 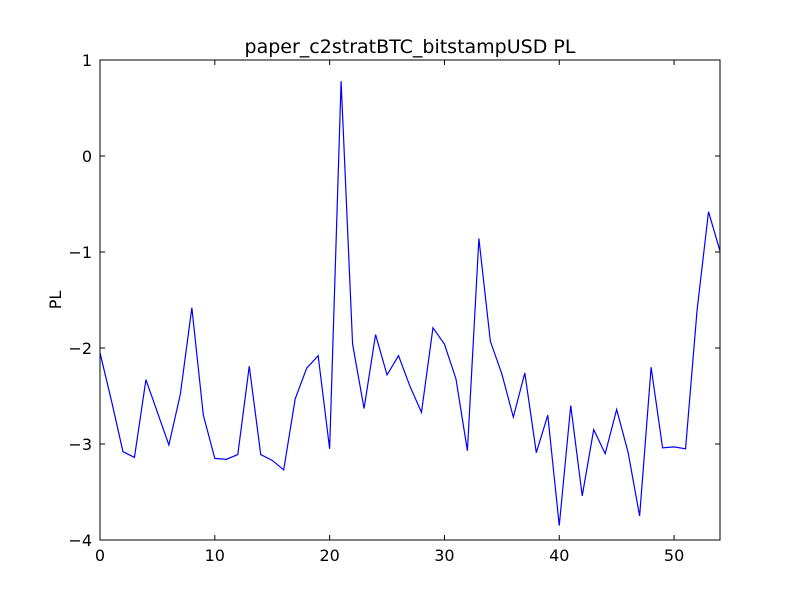 What do you see at coordinates (87, 60) in the screenshot?
I see `y-tick-label: 1` at bounding box center [87, 60].